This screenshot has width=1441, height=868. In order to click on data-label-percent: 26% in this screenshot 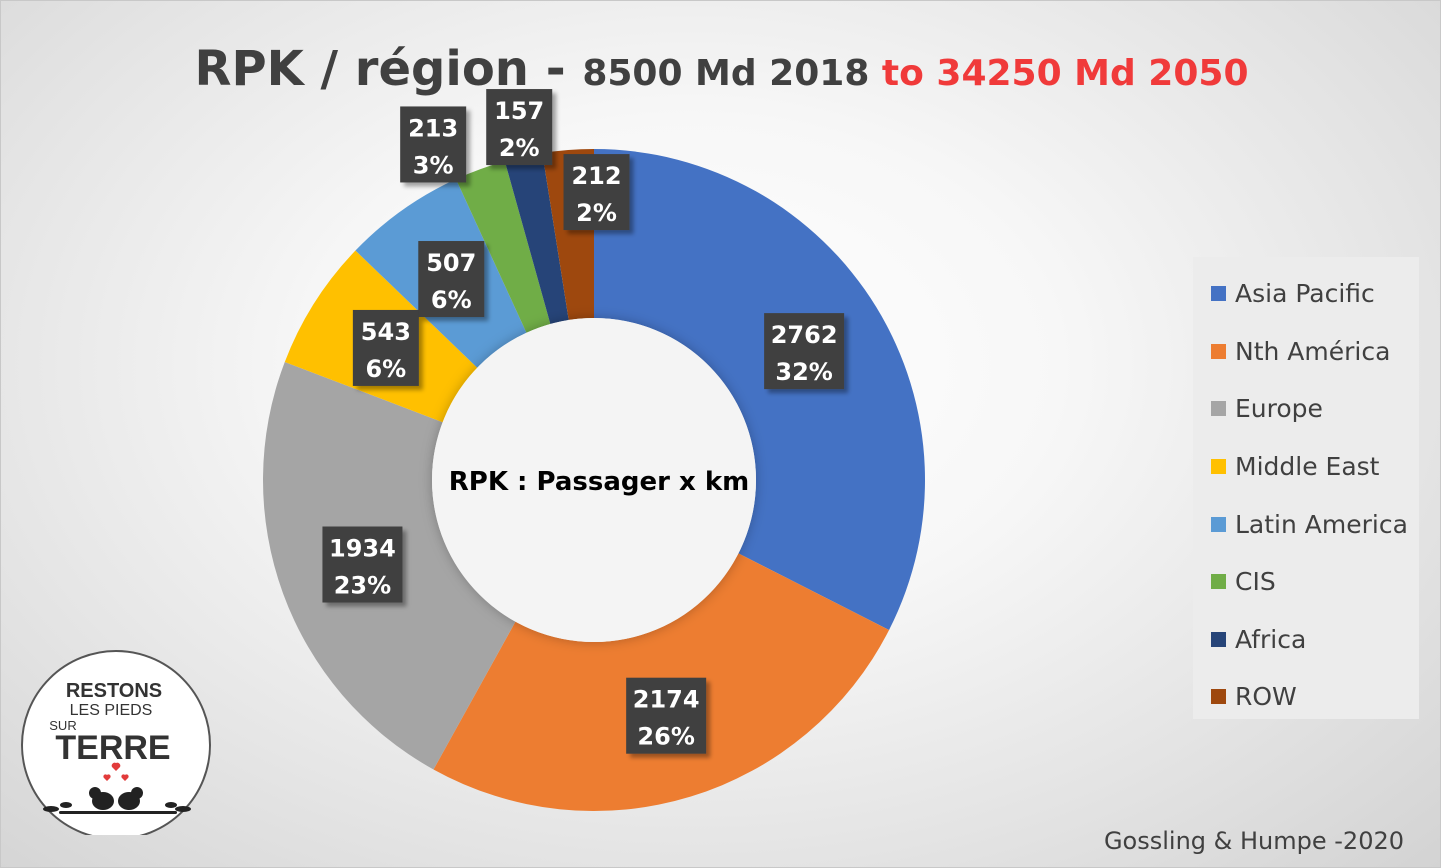, I will do `click(665, 737)`.